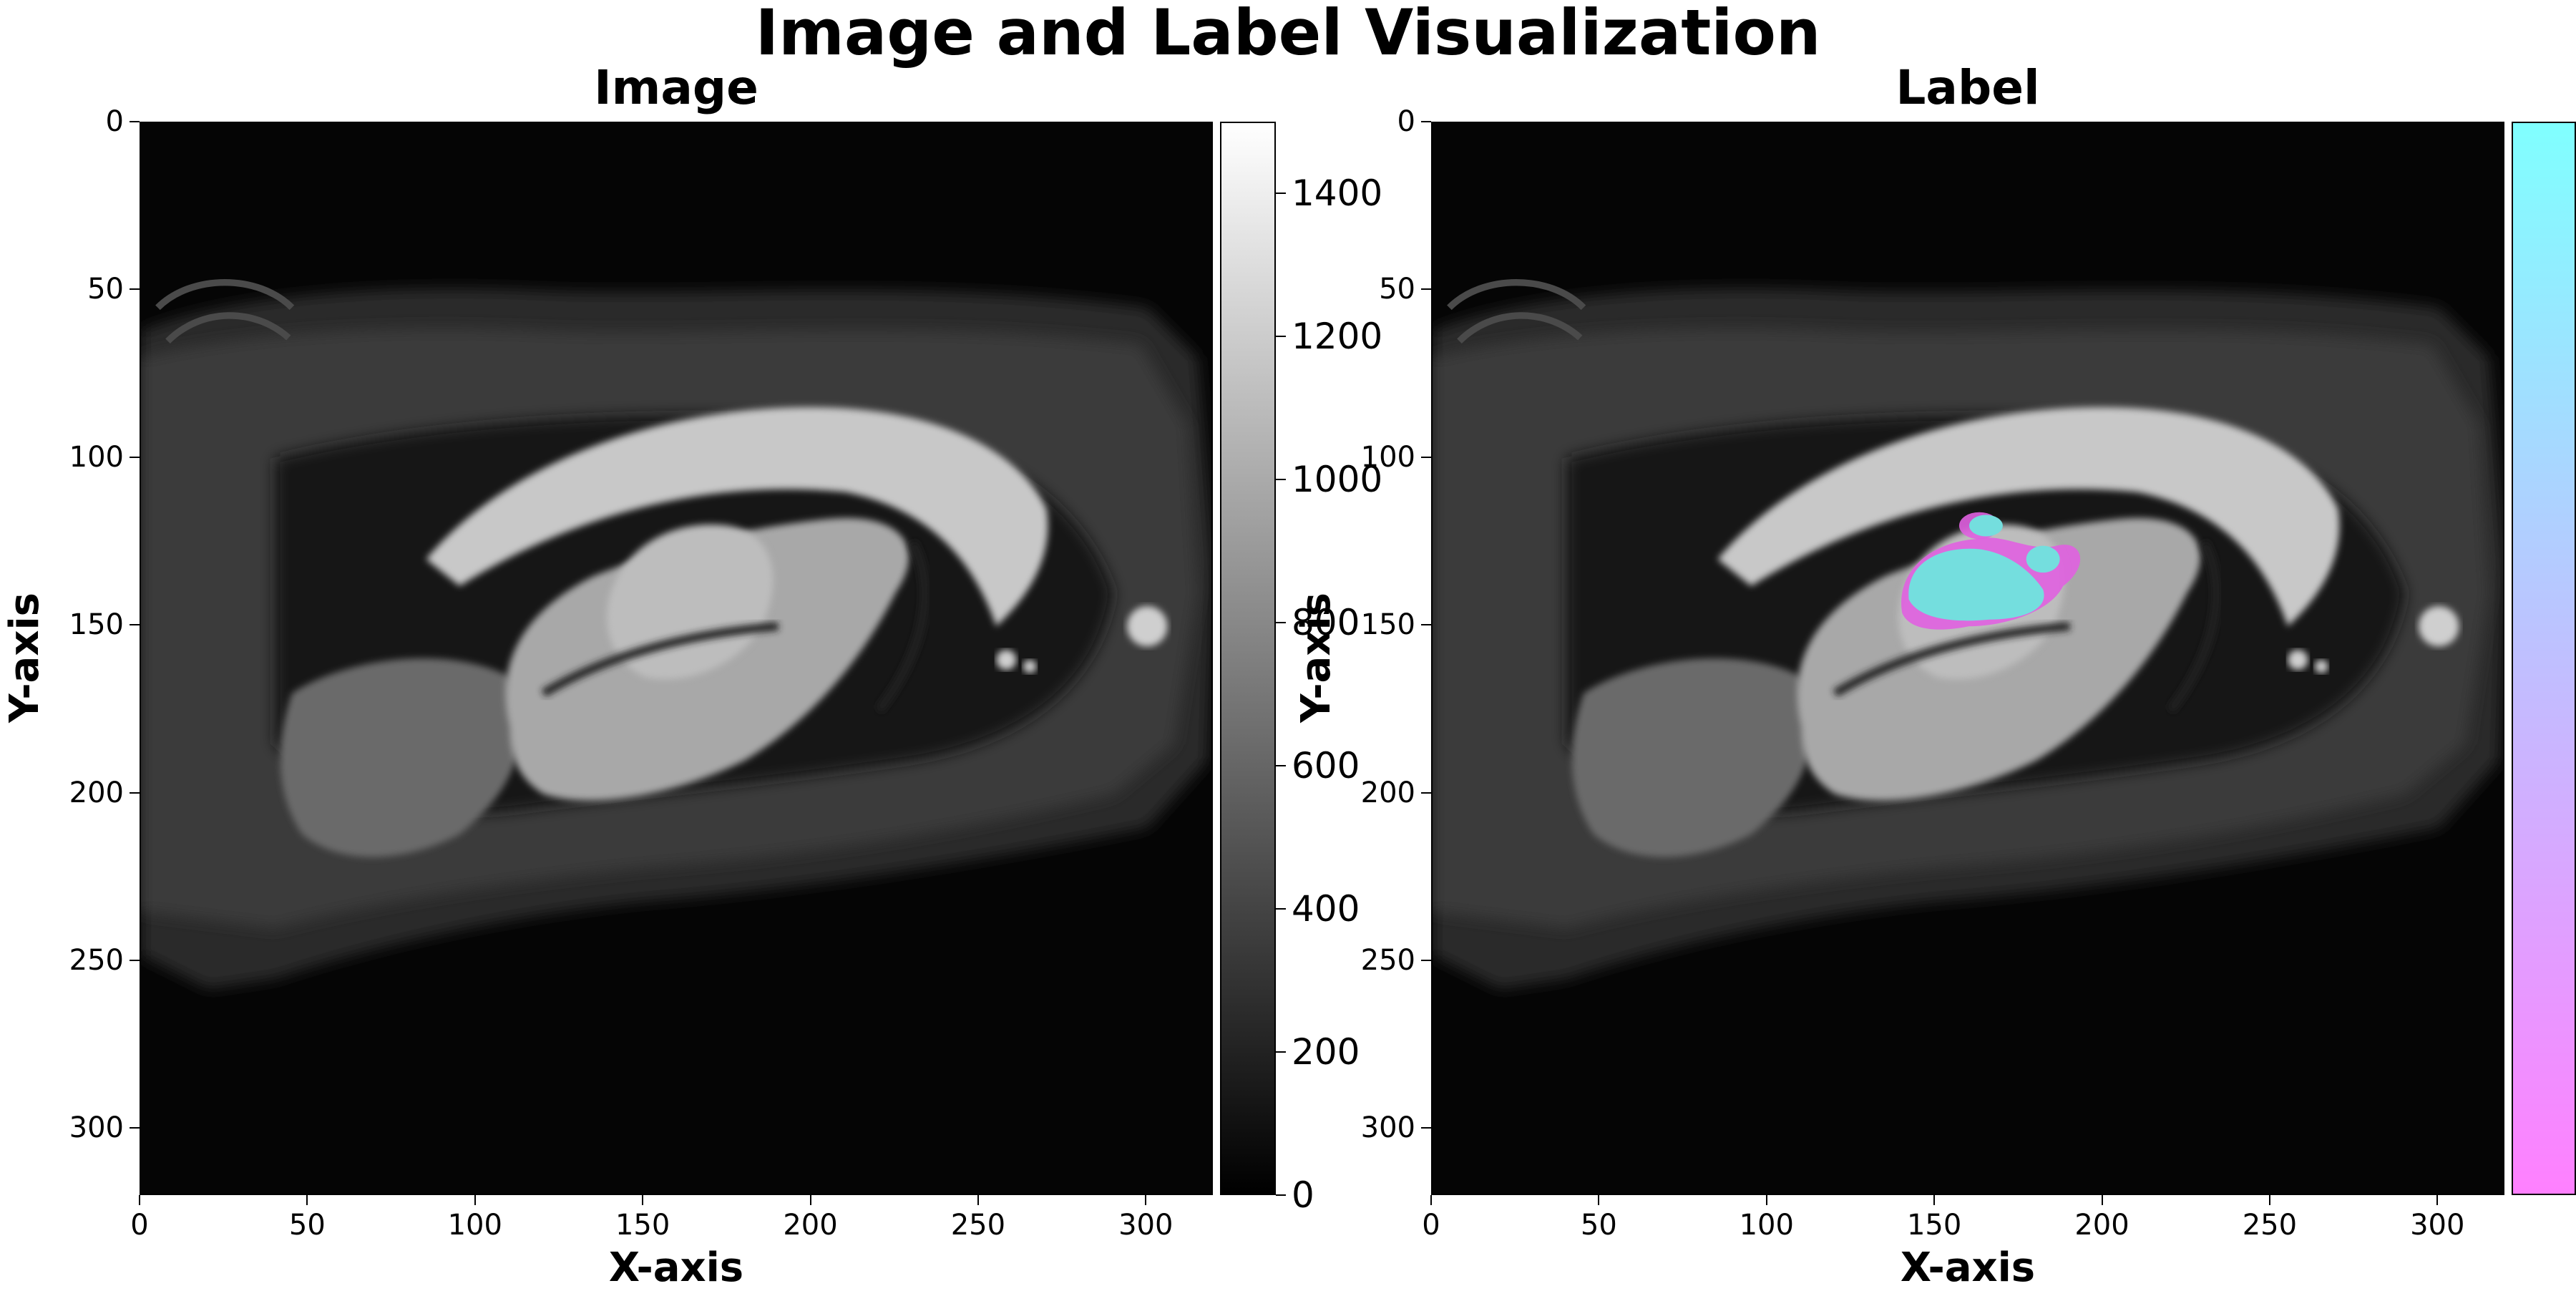 The width and height of the screenshot is (2576, 1291). Describe the element at coordinates (1968, 1267) in the screenshot. I see `x-axis-label-label: X-axis` at that location.